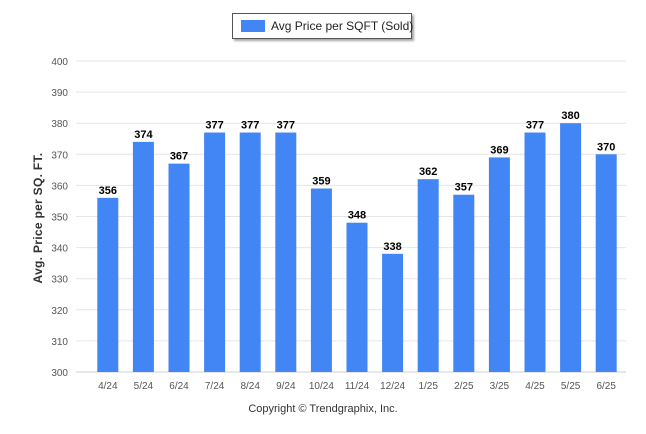 The width and height of the screenshot is (646, 434). I want to click on legend: Avg Price per SQFT (Sold), so click(323, 26).